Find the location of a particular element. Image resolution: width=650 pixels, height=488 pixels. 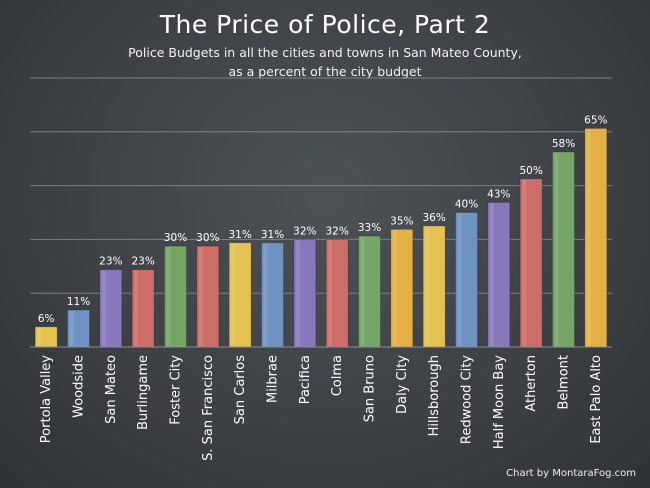

category-label: Burlingame is located at coordinates (143, 392).